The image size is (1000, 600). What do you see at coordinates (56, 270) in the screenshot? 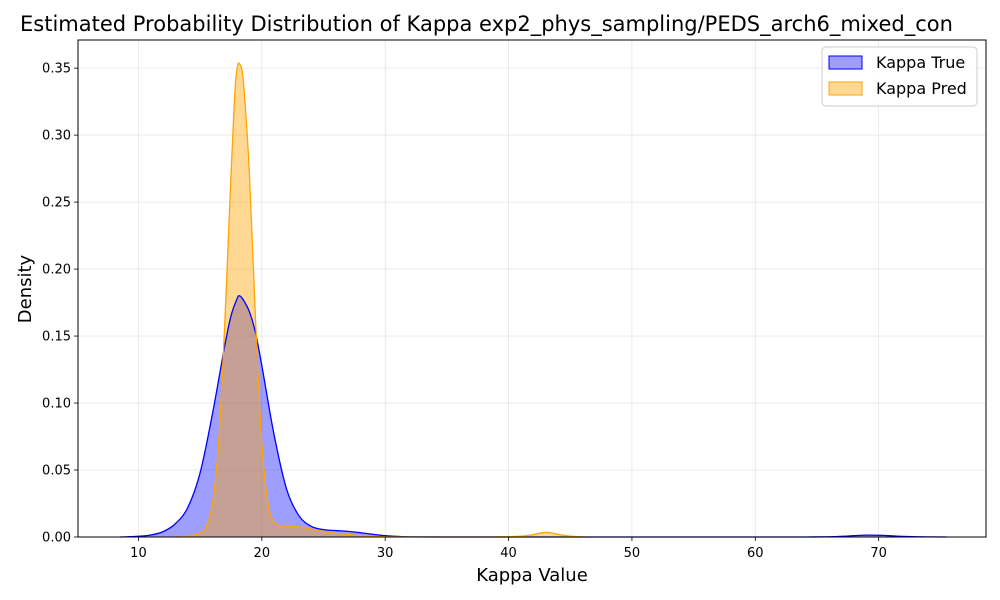
I see `y-tick-label: 0.20` at bounding box center [56, 270].